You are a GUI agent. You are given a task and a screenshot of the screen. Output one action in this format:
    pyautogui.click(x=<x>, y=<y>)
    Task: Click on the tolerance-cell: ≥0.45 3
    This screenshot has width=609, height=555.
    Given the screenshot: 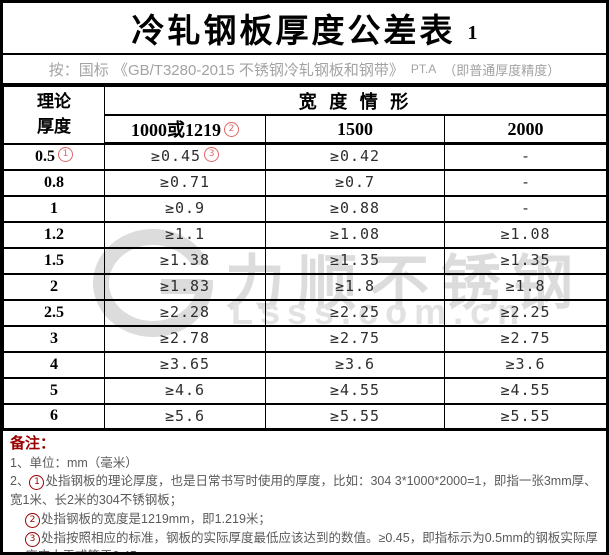 What is the action you would take?
    pyautogui.click(x=185, y=157)
    